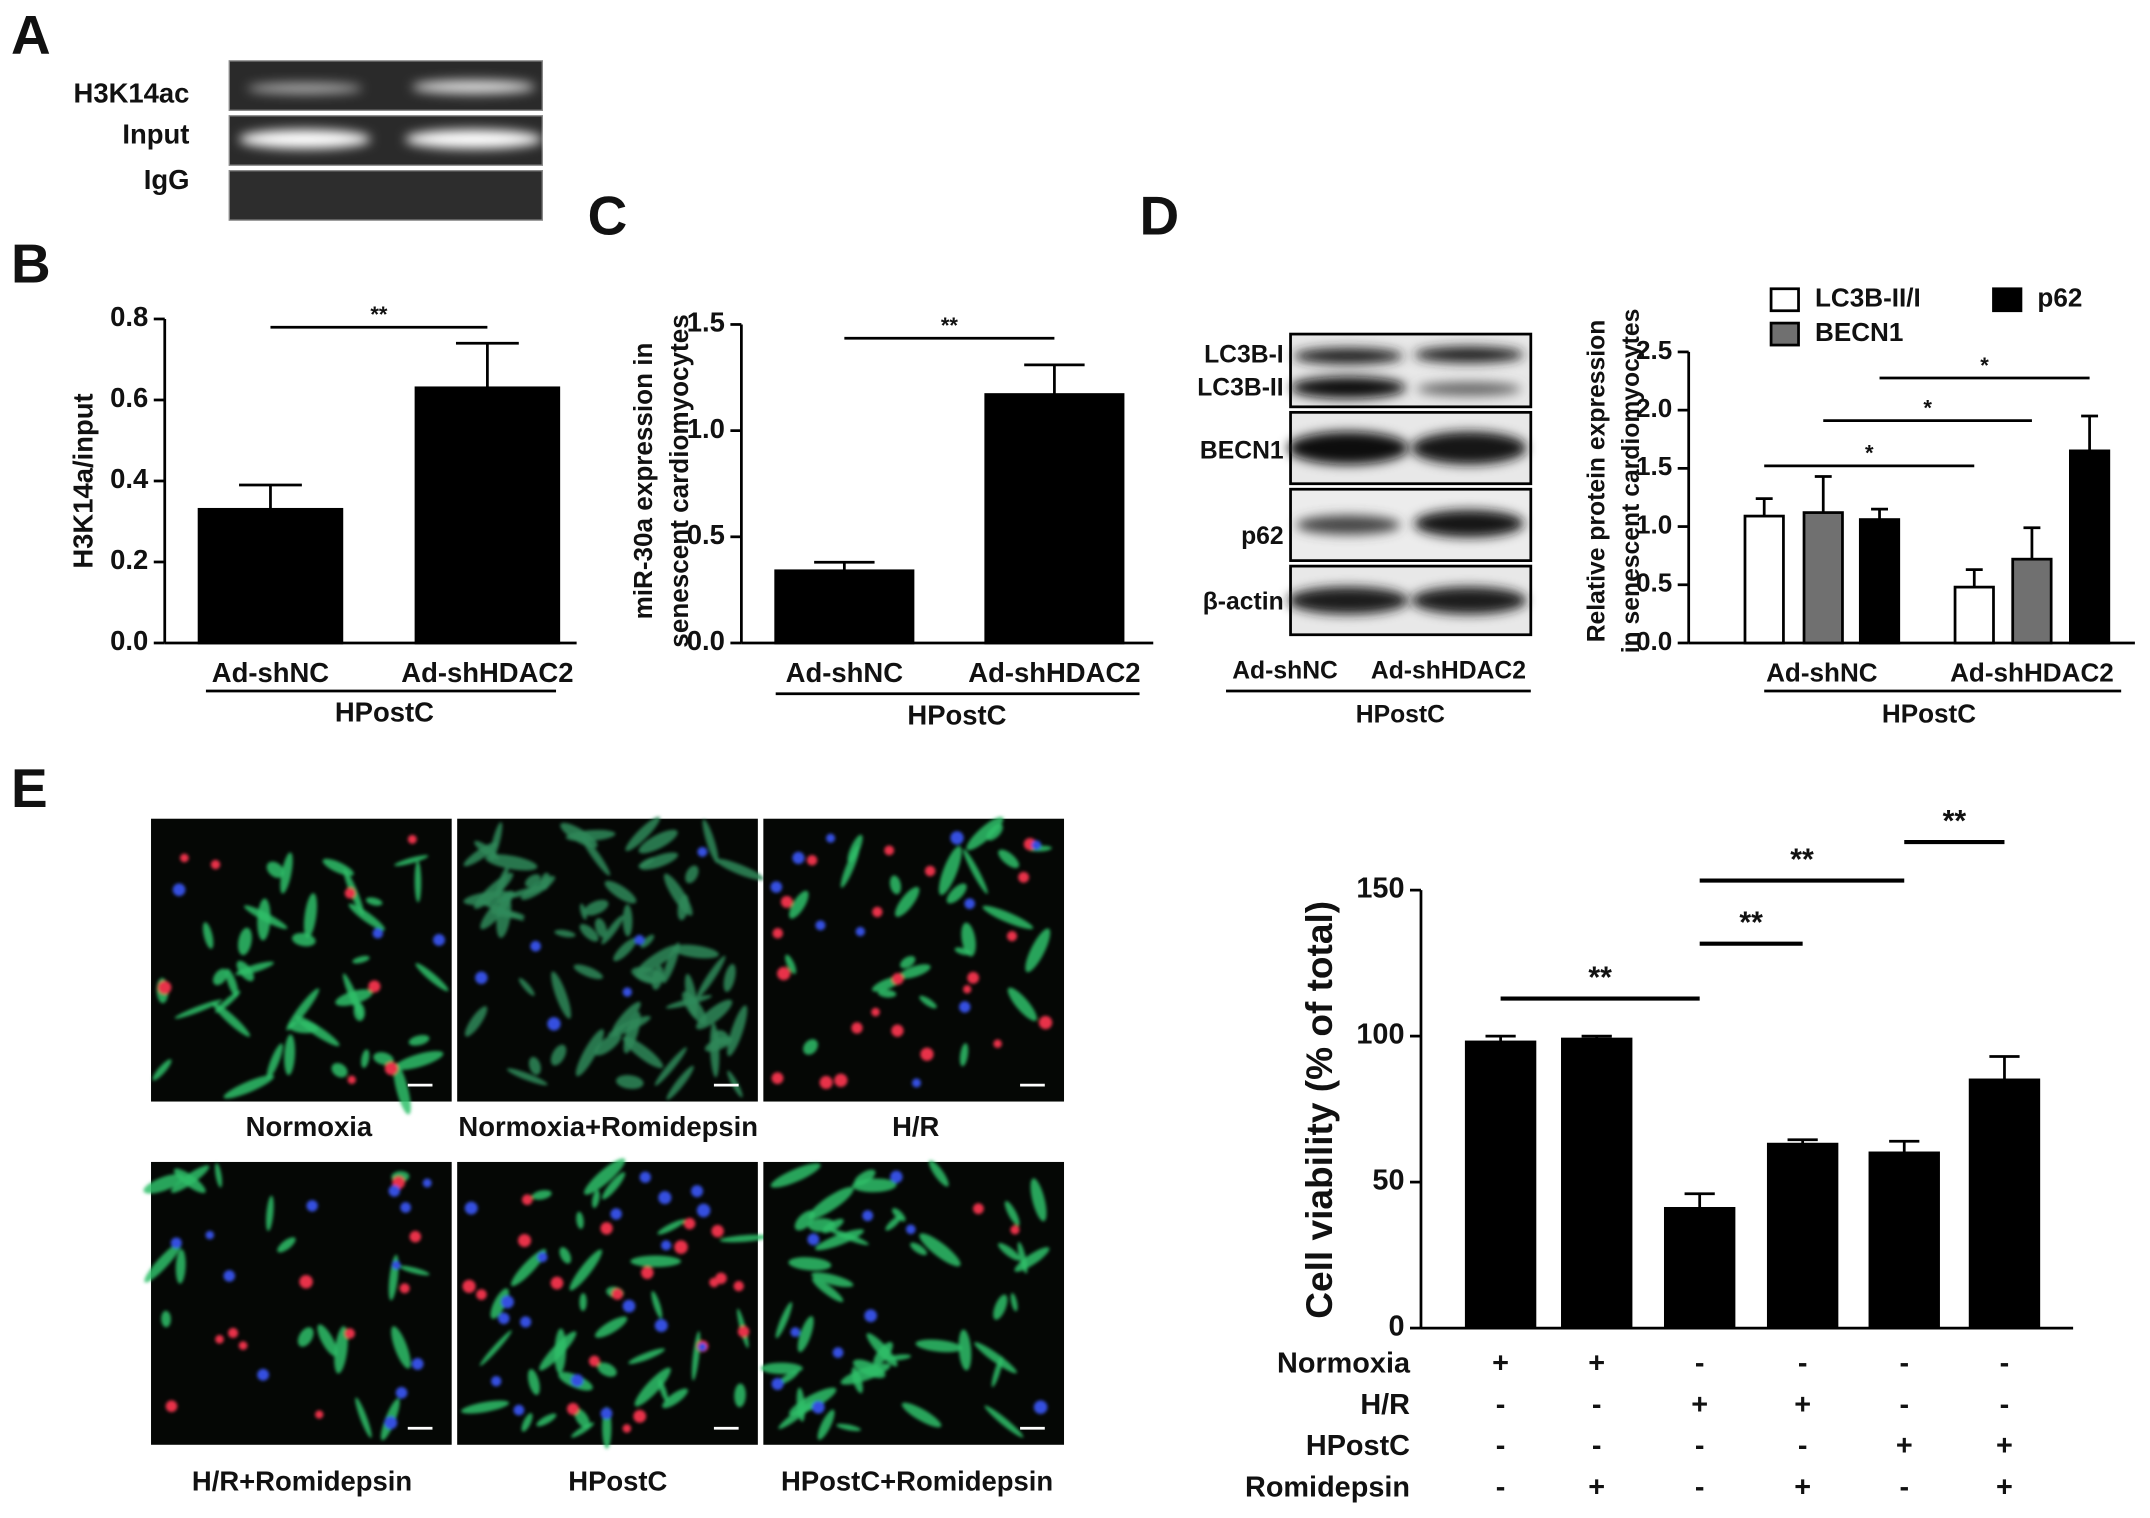 The image size is (2150, 1518). What do you see at coordinates (1448, 670) in the screenshot?
I see `blot-lane-label: Ad-shHDAC2` at bounding box center [1448, 670].